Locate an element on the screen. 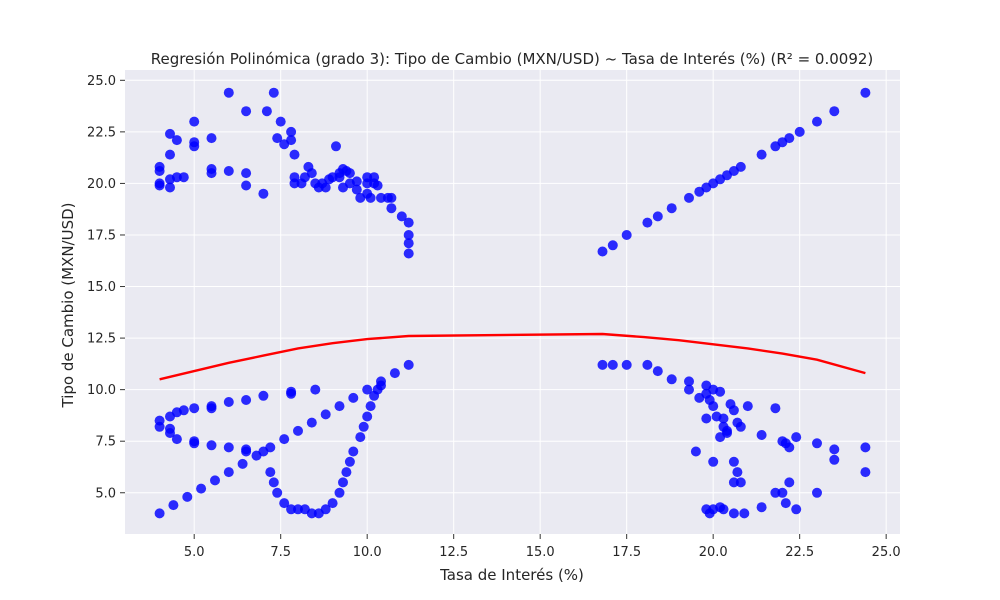 This screenshot has height=600, width=1000. x-tick-label: 25.0 is located at coordinates (886, 552).